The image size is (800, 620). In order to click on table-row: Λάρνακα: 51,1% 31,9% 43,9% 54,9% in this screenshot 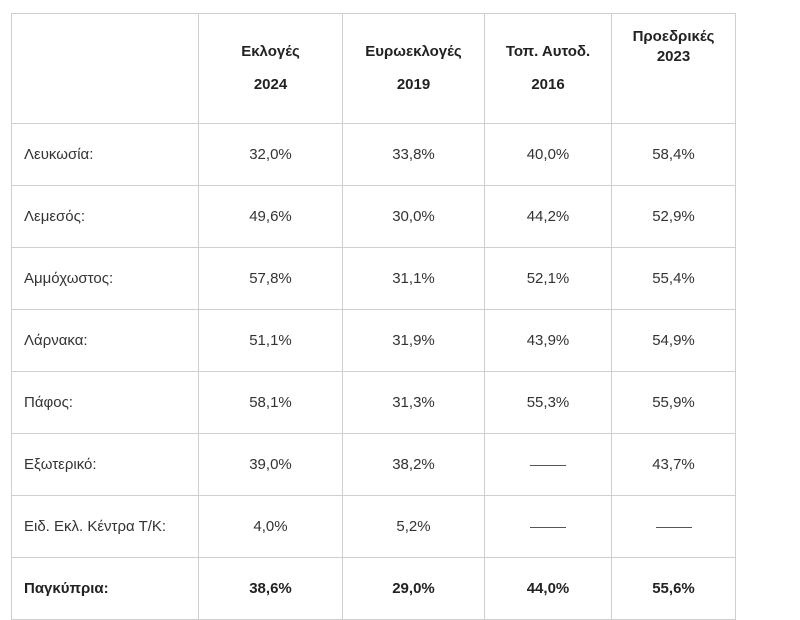, I will do `click(373, 340)`.